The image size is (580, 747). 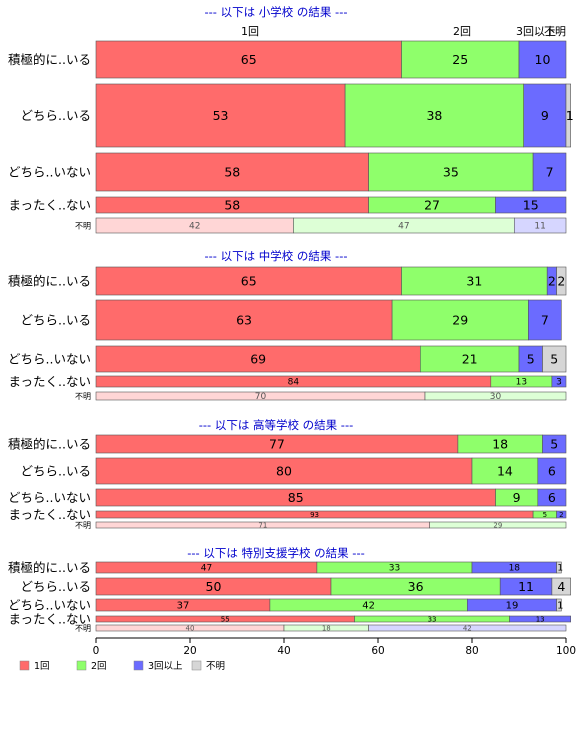 What do you see at coordinates (42, 666) in the screenshot?
I see `legend-label: 1回` at bounding box center [42, 666].